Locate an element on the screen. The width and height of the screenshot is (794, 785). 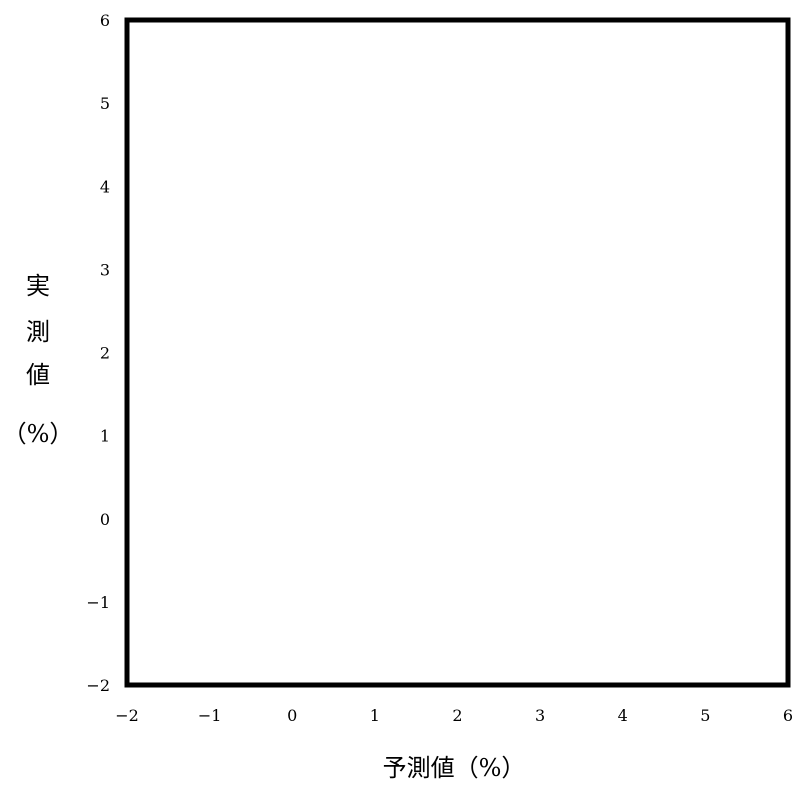
y-axis-title-char: 実 is located at coordinates (38, 286).